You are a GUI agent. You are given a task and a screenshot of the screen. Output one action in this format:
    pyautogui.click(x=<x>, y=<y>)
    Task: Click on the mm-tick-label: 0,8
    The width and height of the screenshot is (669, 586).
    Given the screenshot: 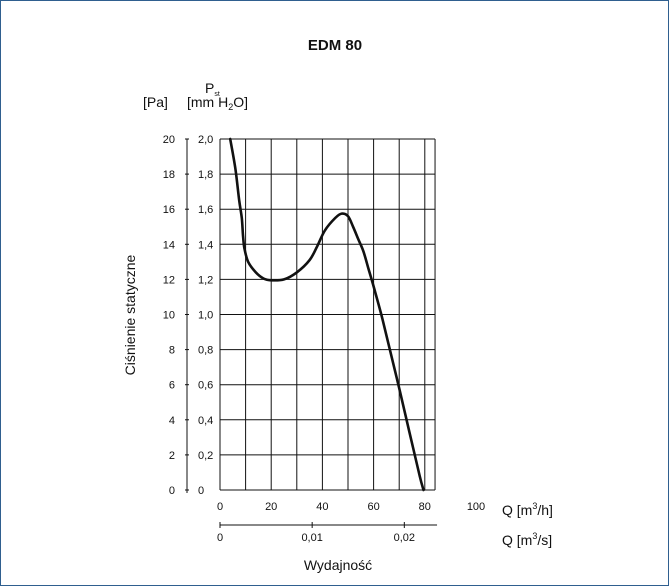 What is the action you would take?
    pyautogui.click(x=205, y=351)
    